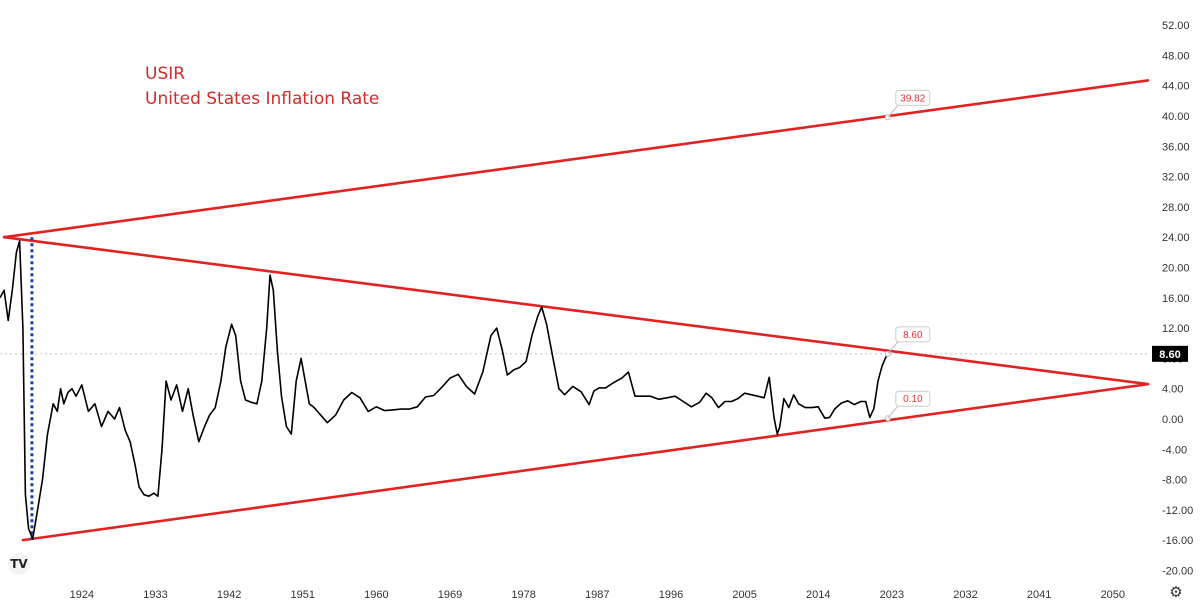 Image resolution: width=1200 pixels, height=608 pixels. I want to click on y-tick-label: -12.00, so click(1177, 511).